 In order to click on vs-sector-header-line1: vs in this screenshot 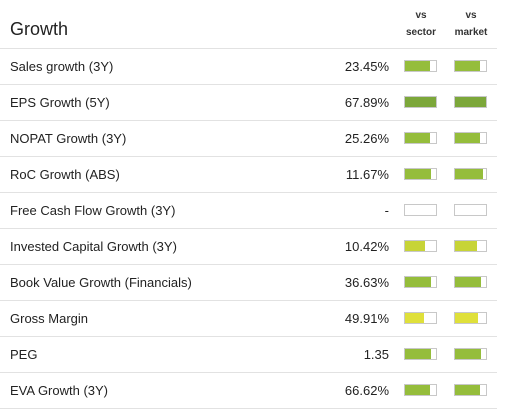, I will do `click(421, 15)`.